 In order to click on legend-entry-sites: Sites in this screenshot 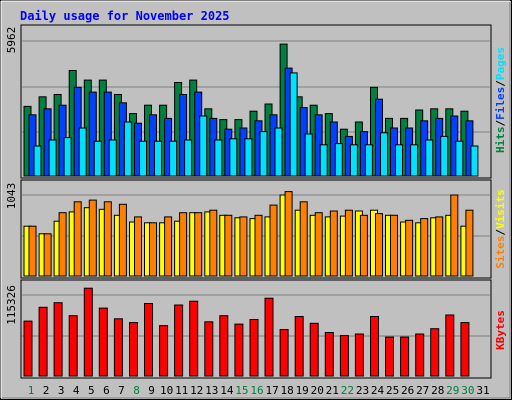, I will do `click(500, 252)`.